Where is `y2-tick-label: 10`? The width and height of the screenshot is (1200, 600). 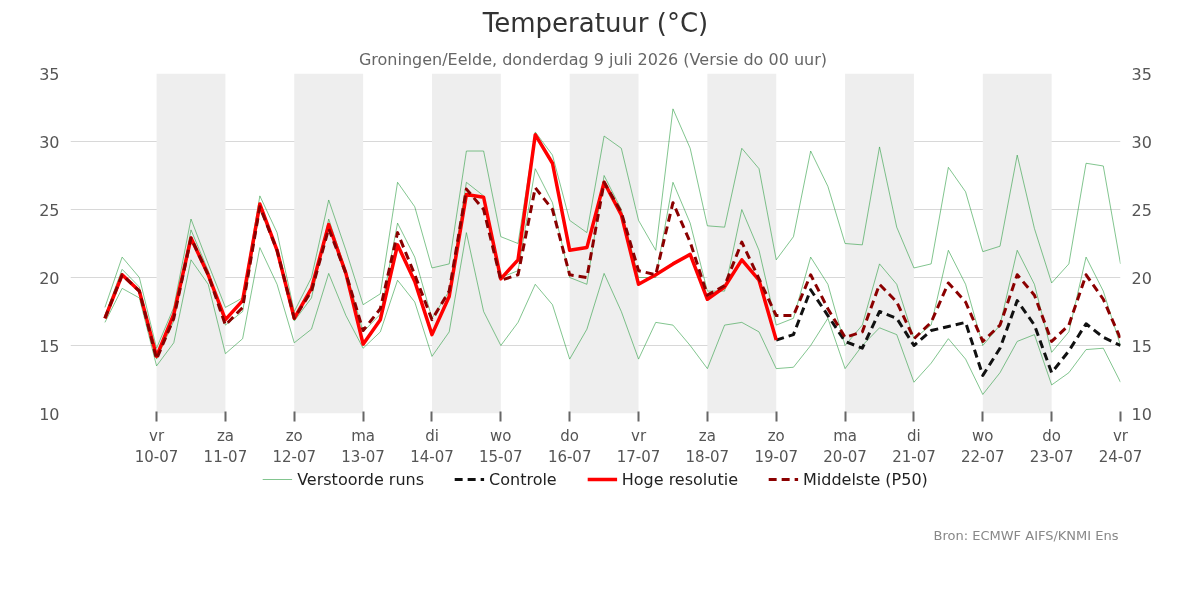 y2-tick-label: 10 is located at coordinates (1141, 414).